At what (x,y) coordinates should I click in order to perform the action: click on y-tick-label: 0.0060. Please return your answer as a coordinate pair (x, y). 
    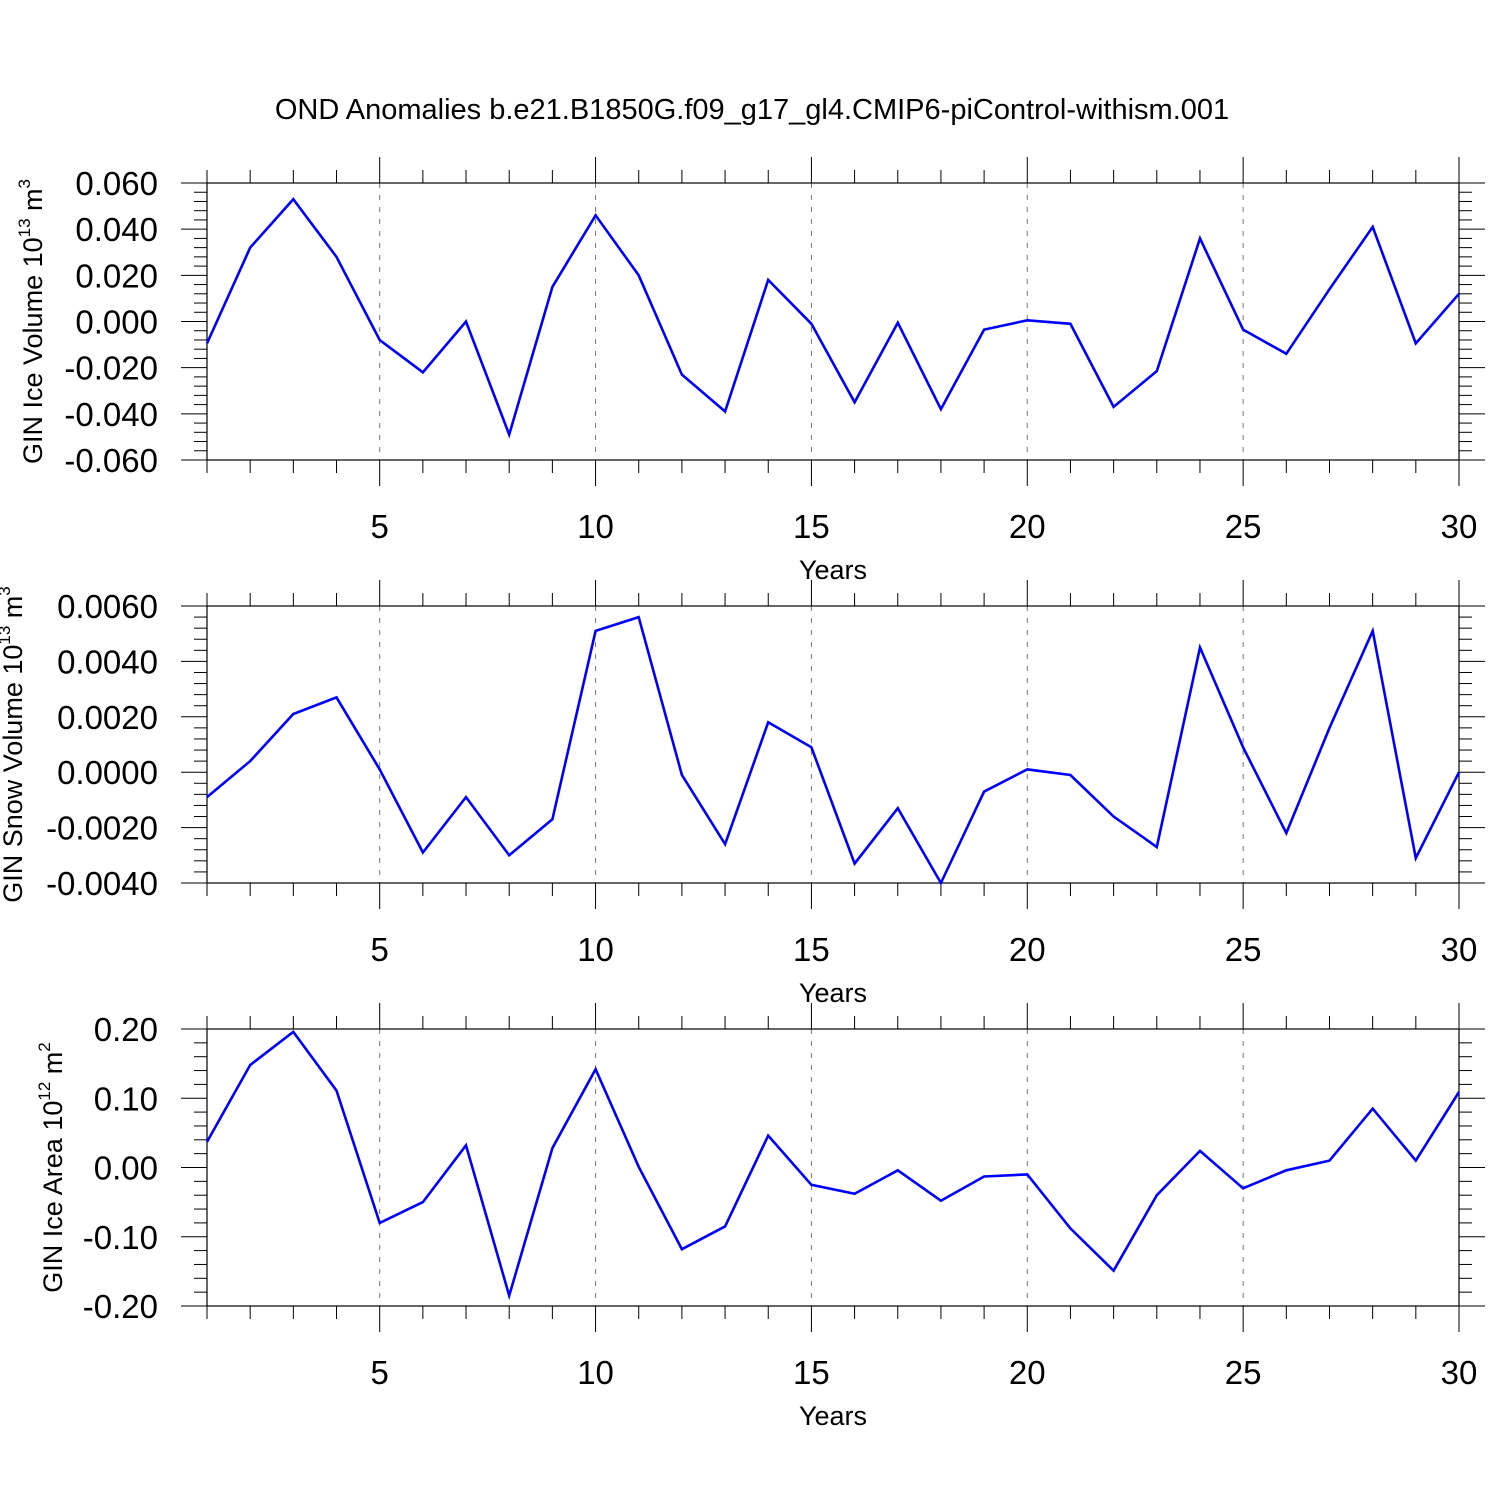
    Looking at the image, I should click on (107, 606).